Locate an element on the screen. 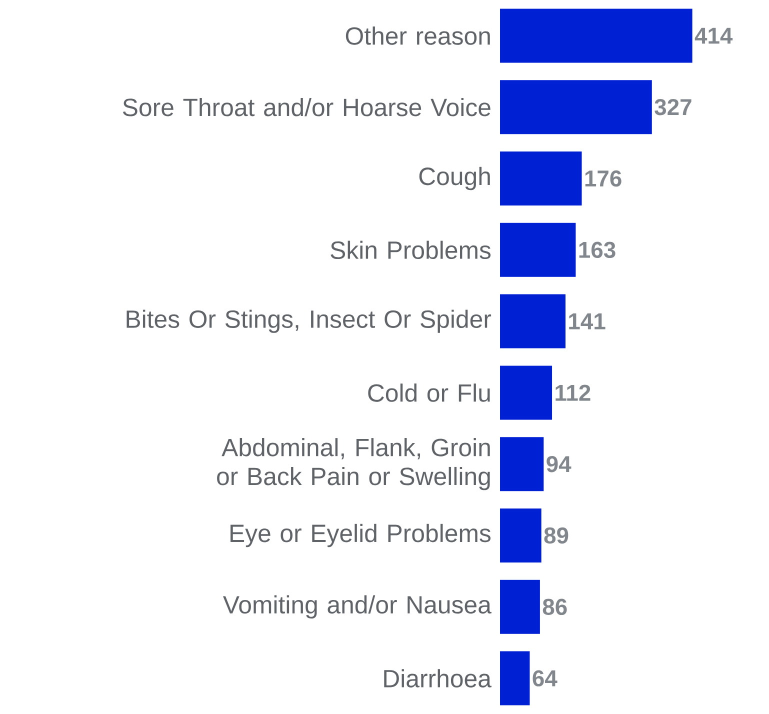  y-tick-label: Sore Throat and/or Hoarse Voice is located at coordinates (306, 107).